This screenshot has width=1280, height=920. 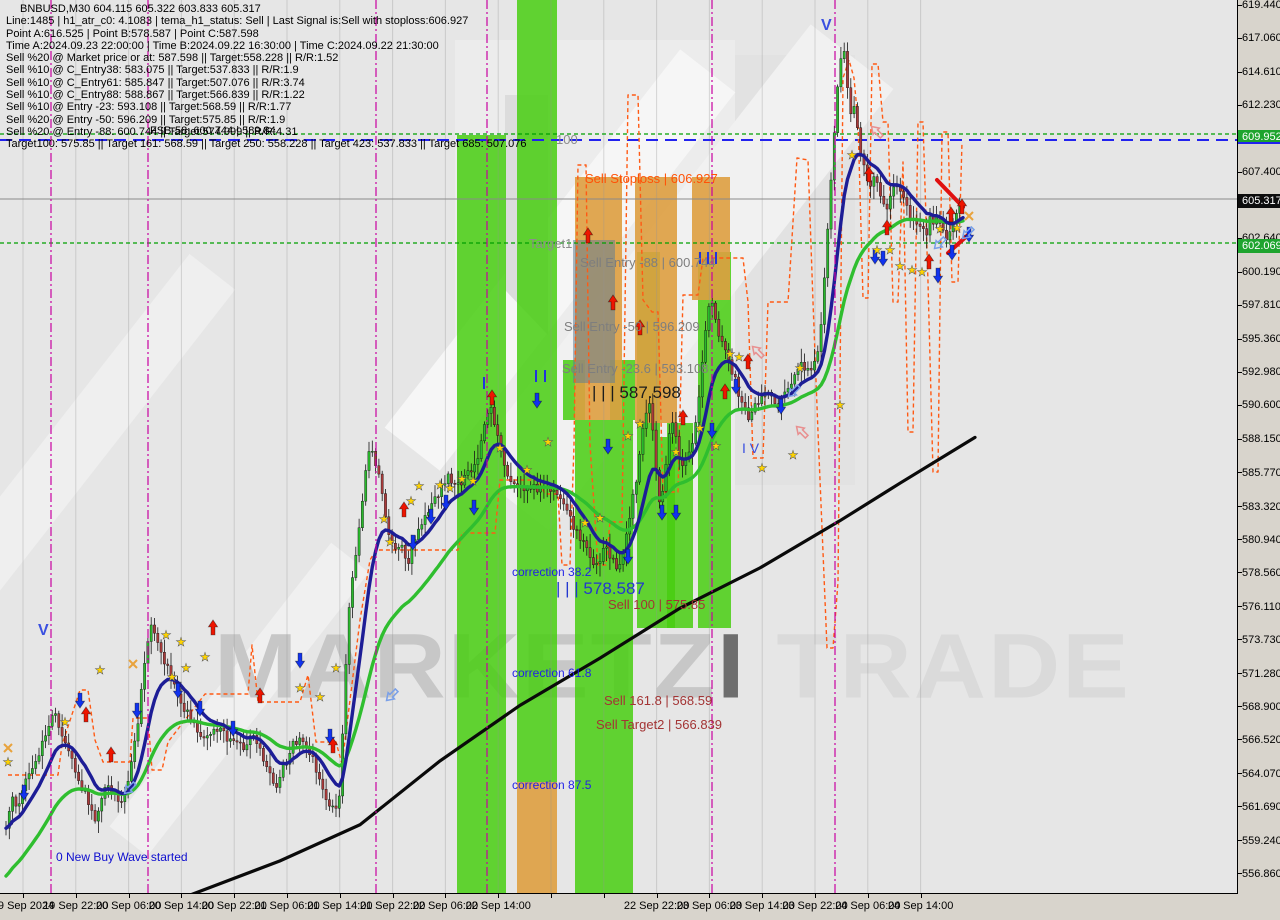 What do you see at coordinates (1261, 339) in the screenshot?
I see `price-axis-label: 595.360` at bounding box center [1261, 339].